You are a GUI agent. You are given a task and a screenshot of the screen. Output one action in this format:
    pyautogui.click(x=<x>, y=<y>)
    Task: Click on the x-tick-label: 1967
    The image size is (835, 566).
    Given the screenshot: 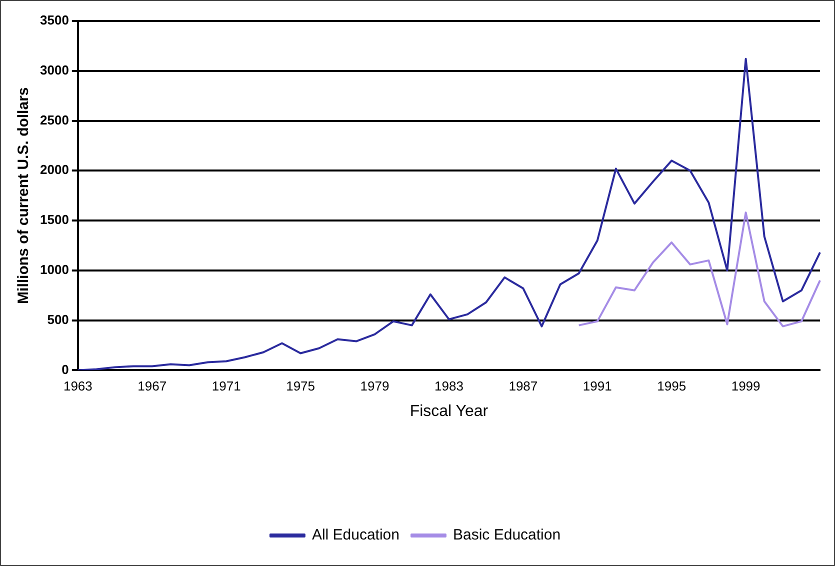 What is the action you would take?
    pyautogui.click(x=152, y=386)
    